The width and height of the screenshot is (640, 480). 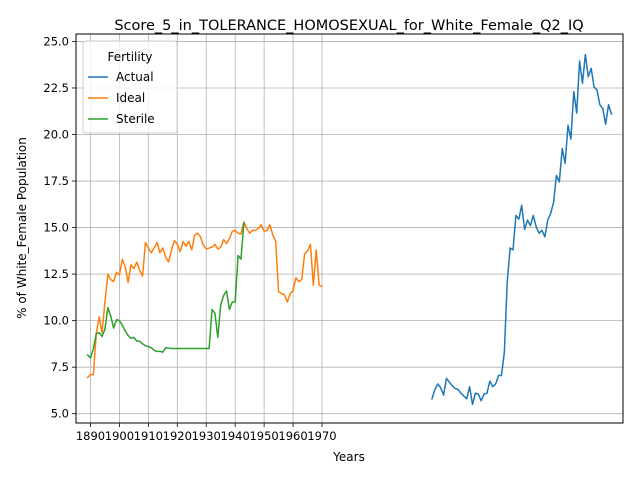 I want to click on y-tick-label: 17.5, so click(x=56, y=181).